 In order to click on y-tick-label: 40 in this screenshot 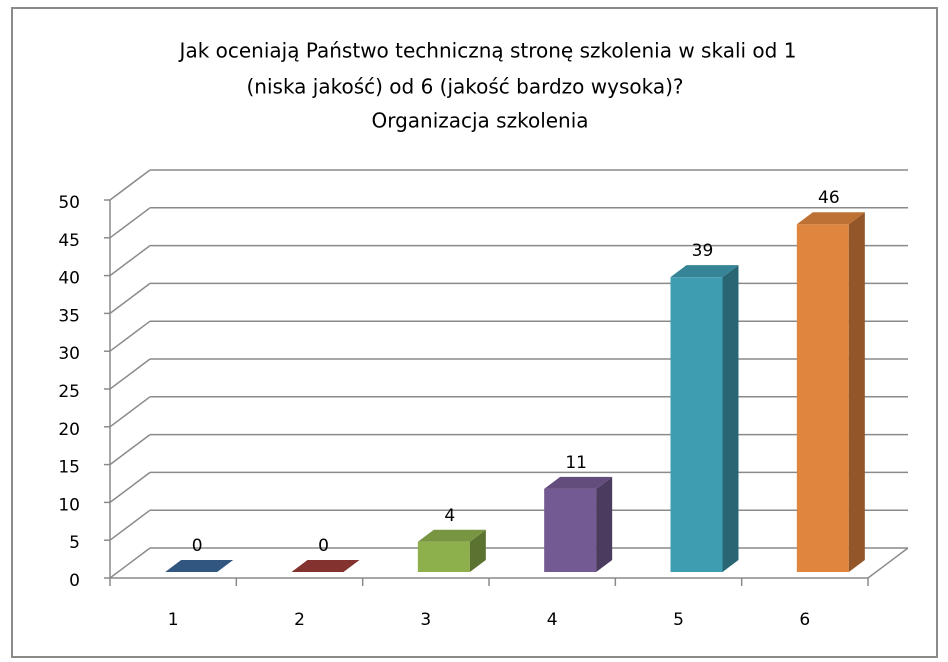, I will do `click(69, 279)`.